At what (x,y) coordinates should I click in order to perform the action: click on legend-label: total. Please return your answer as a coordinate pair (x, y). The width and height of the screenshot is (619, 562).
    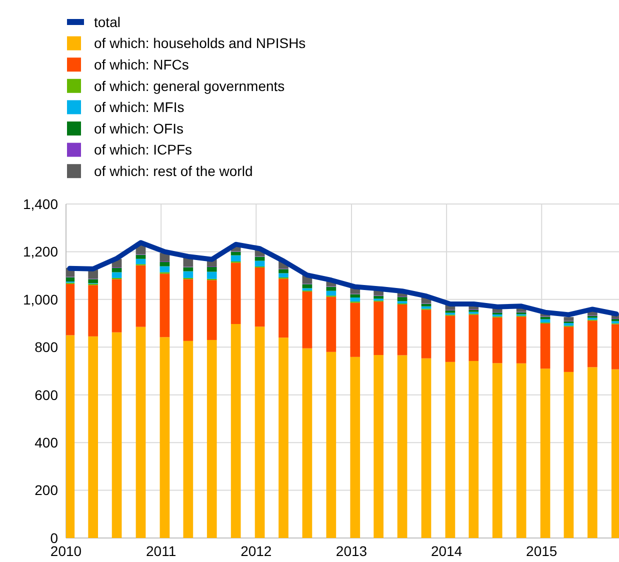
    Looking at the image, I should click on (107, 22).